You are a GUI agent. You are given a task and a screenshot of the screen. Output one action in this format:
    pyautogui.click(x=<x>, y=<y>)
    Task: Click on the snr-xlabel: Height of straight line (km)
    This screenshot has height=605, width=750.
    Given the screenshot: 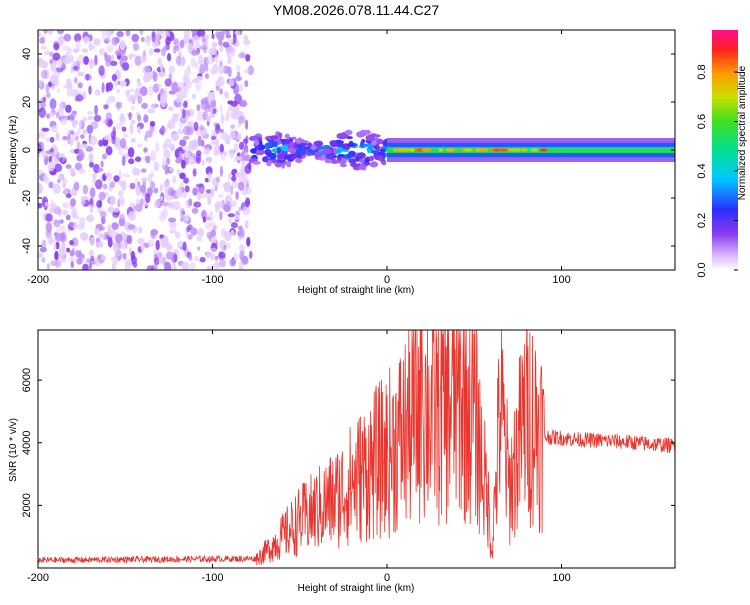 What is the action you would take?
    pyautogui.click(x=356, y=588)
    